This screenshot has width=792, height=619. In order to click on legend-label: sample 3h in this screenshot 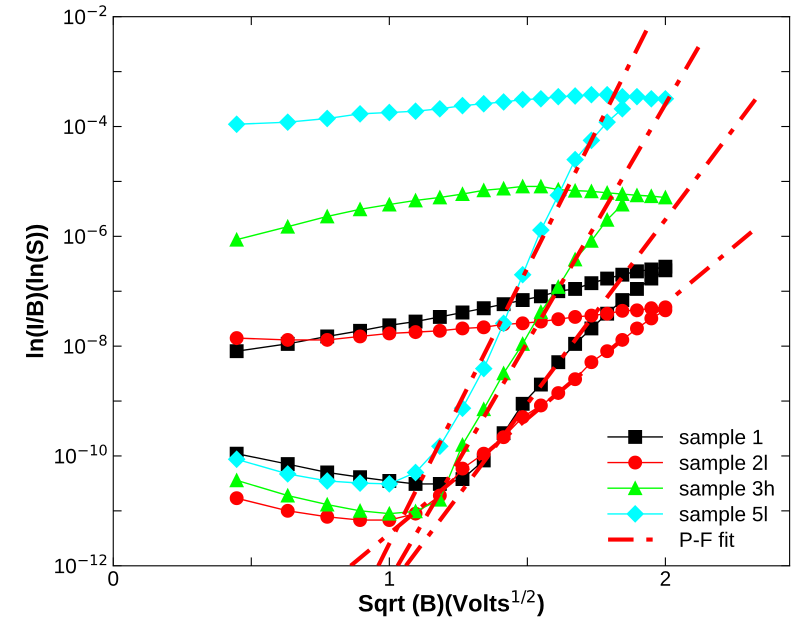, I will do `click(727, 490)`.